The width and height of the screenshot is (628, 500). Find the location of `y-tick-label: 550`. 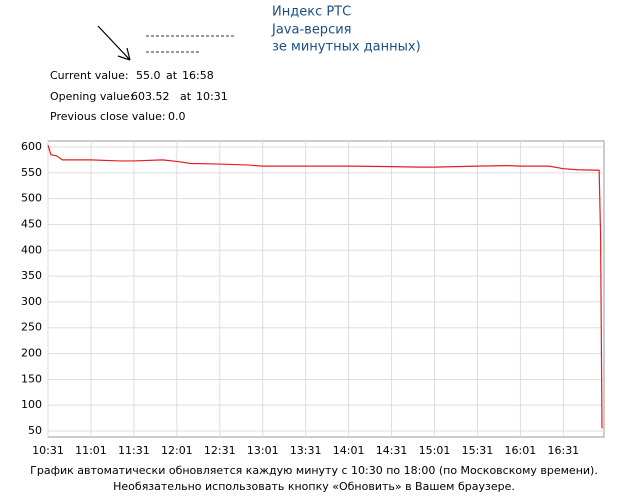

y-tick-label: 550 is located at coordinates (31, 172).